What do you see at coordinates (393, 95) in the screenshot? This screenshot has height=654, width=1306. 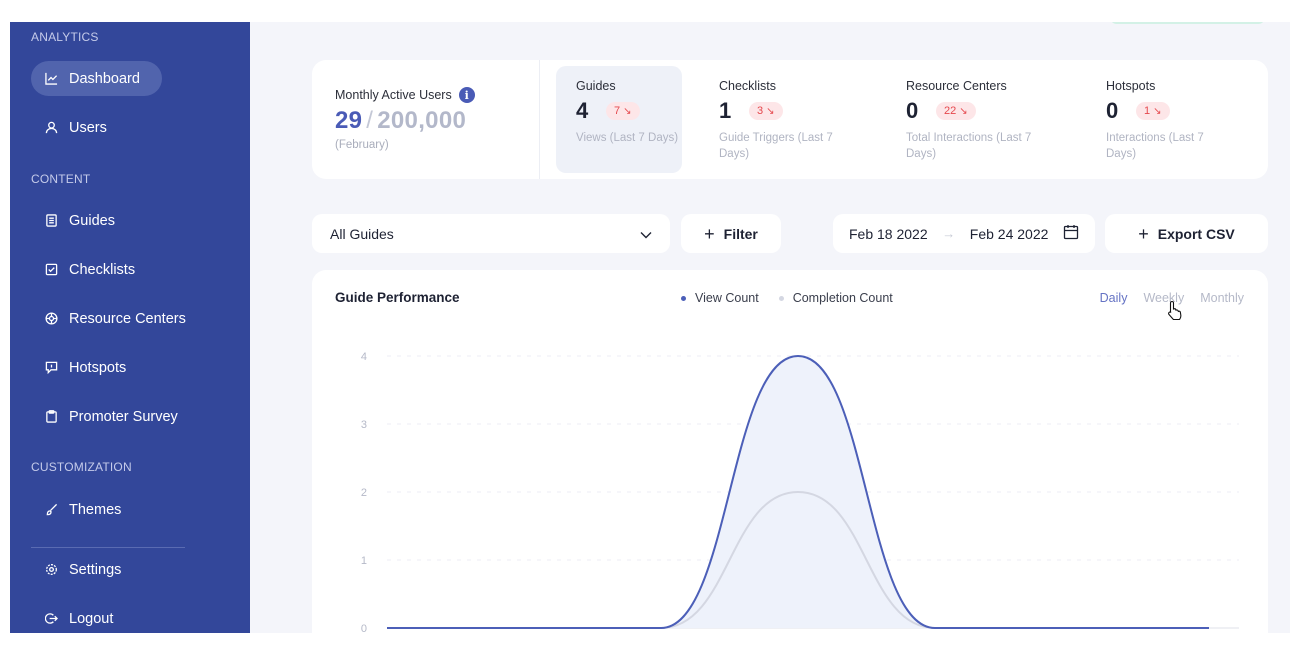 I see `mau-label: Monthly Active Users` at bounding box center [393, 95].